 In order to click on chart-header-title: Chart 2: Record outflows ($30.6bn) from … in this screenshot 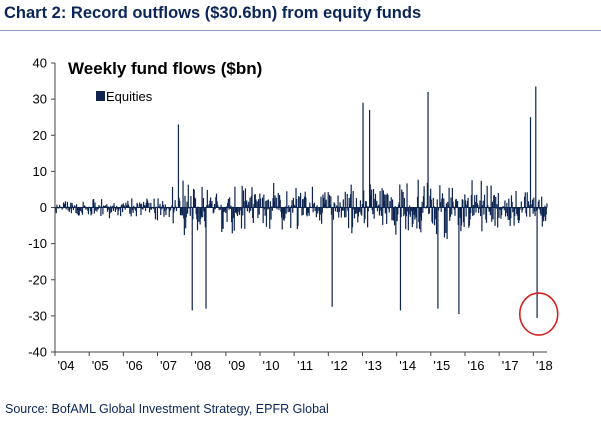, I will do `click(213, 13)`.